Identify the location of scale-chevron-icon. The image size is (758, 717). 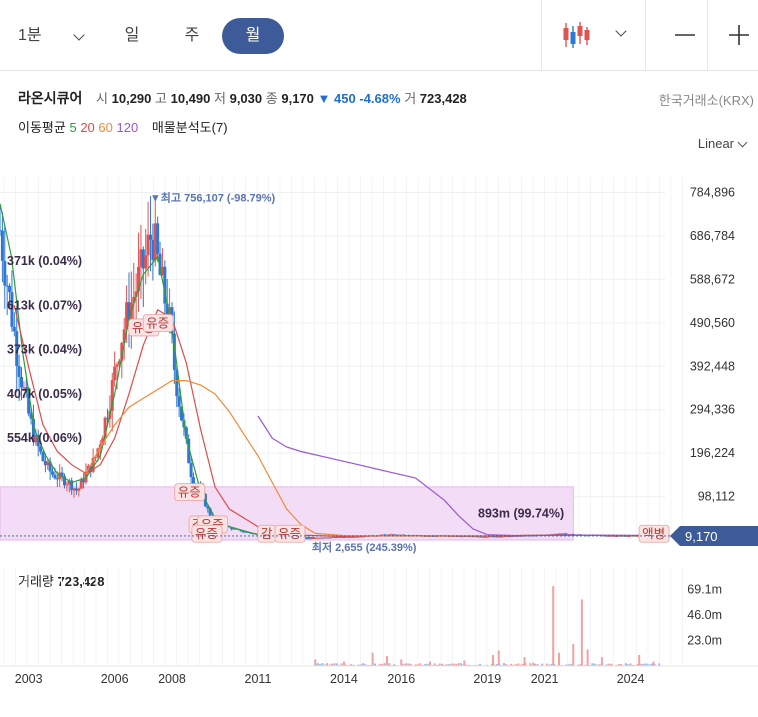
(742, 142).